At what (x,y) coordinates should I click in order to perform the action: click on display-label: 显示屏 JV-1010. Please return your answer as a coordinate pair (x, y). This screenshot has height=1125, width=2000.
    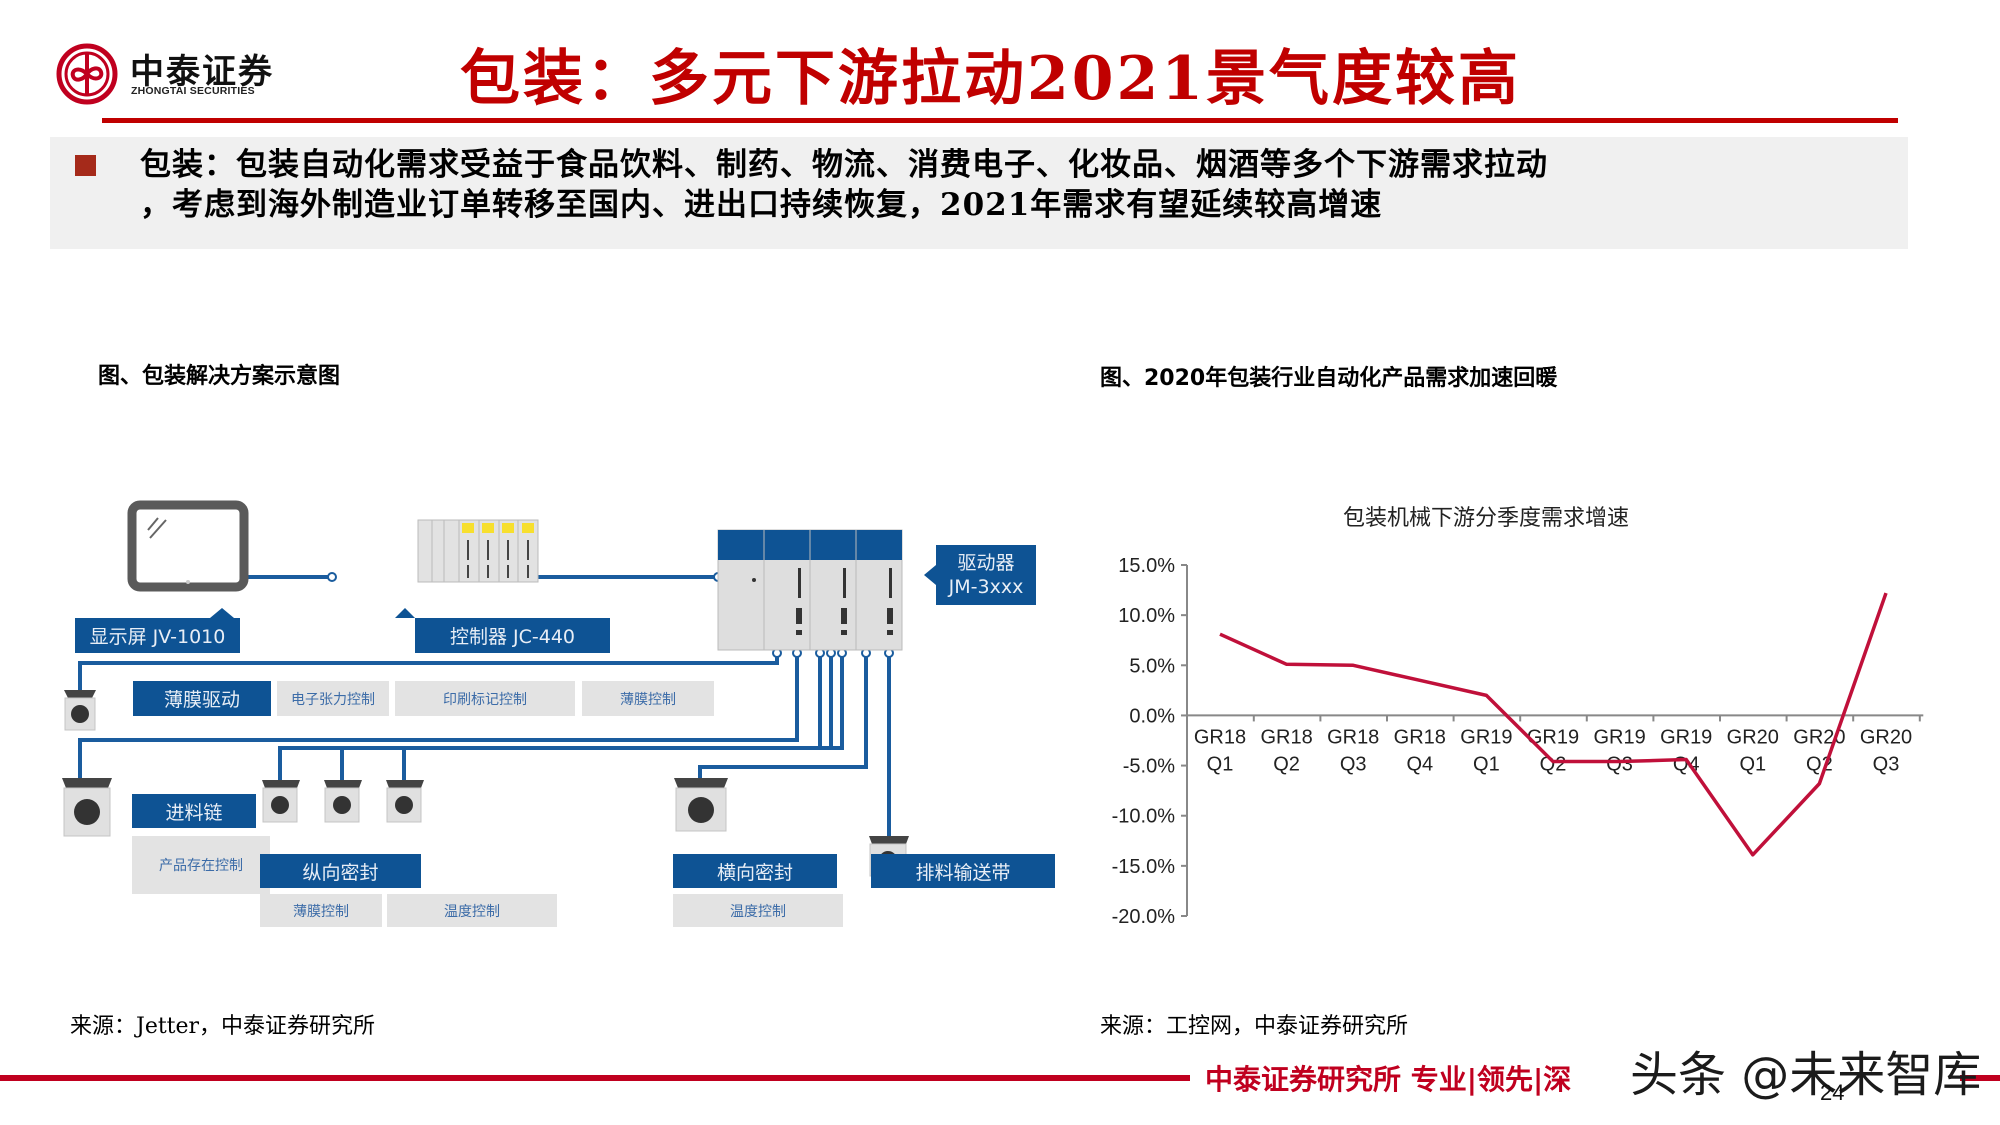
    Looking at the image, I should click on (157, 635).